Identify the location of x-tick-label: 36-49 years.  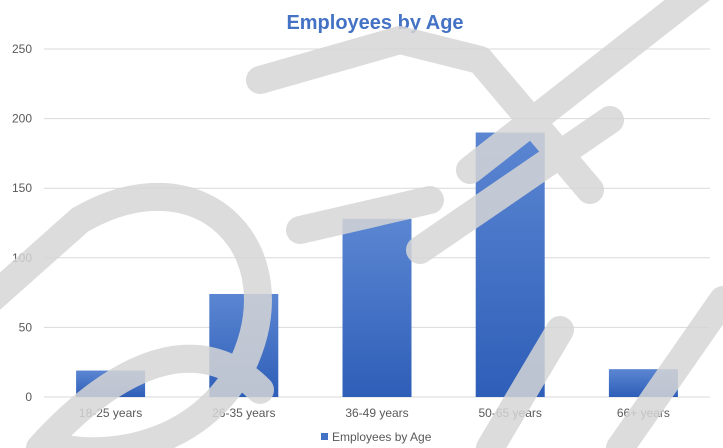
(376, 413).